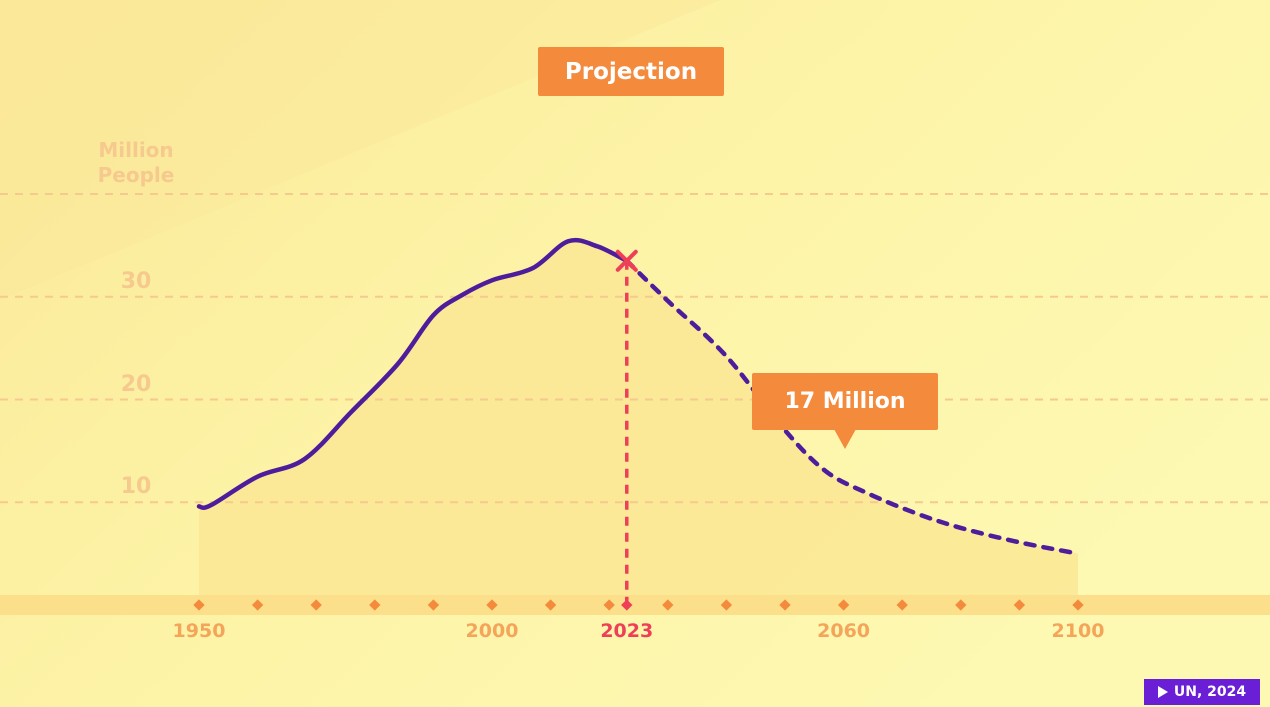  What do you see at coordinates (136, 384) in the screenshot?
I see `y-tick-20: 20` at bounding box center [136, 384].